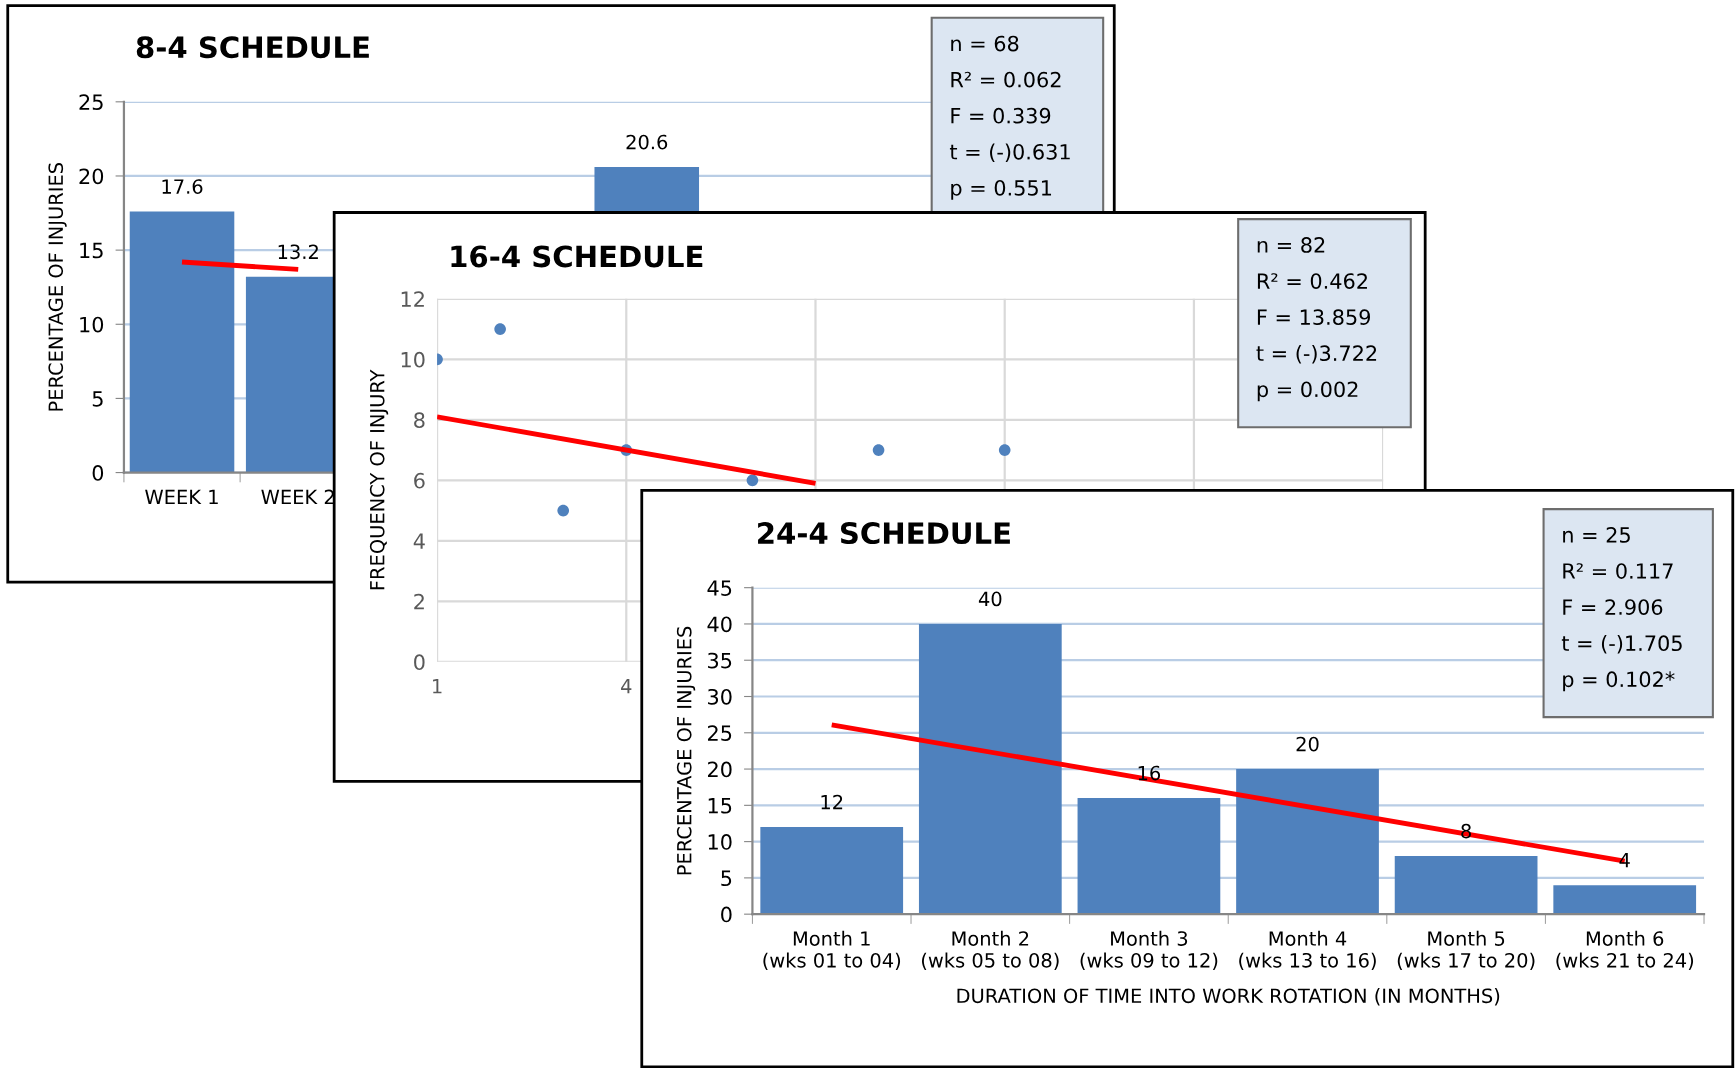  What do you see at coordinates (1313, 317) in the screenshot?
I see `annotation: F = 13.859` at bounding box center [1313, 317].